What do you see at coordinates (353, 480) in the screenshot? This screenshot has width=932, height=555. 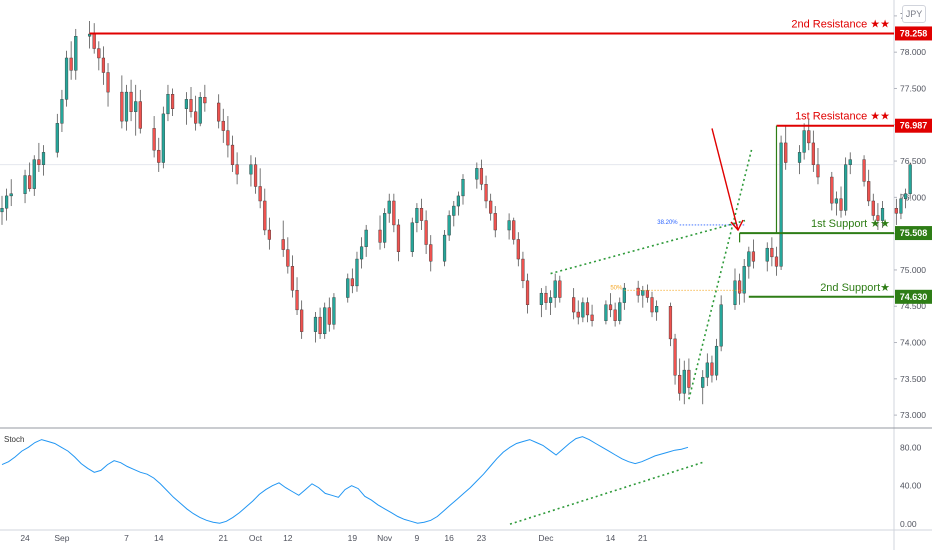 I see `stochastic-panel` at bounding box center [353, 480].